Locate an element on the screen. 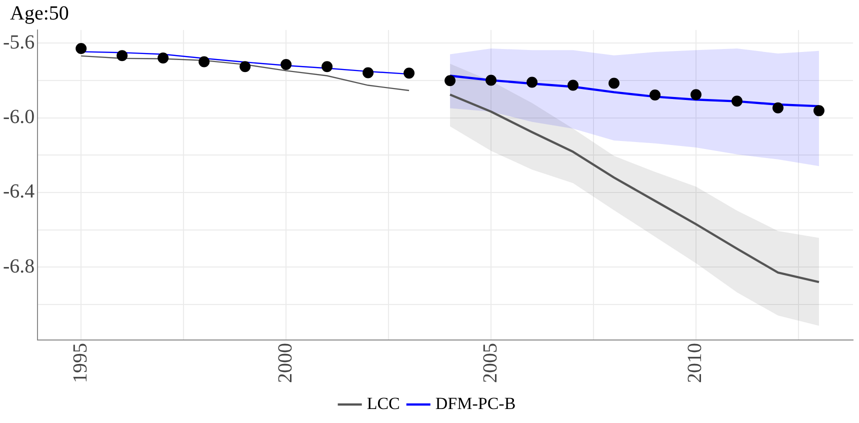 The image size is (859, 423). y-tick-label: -6.4 is located at coordinates (18, 191).